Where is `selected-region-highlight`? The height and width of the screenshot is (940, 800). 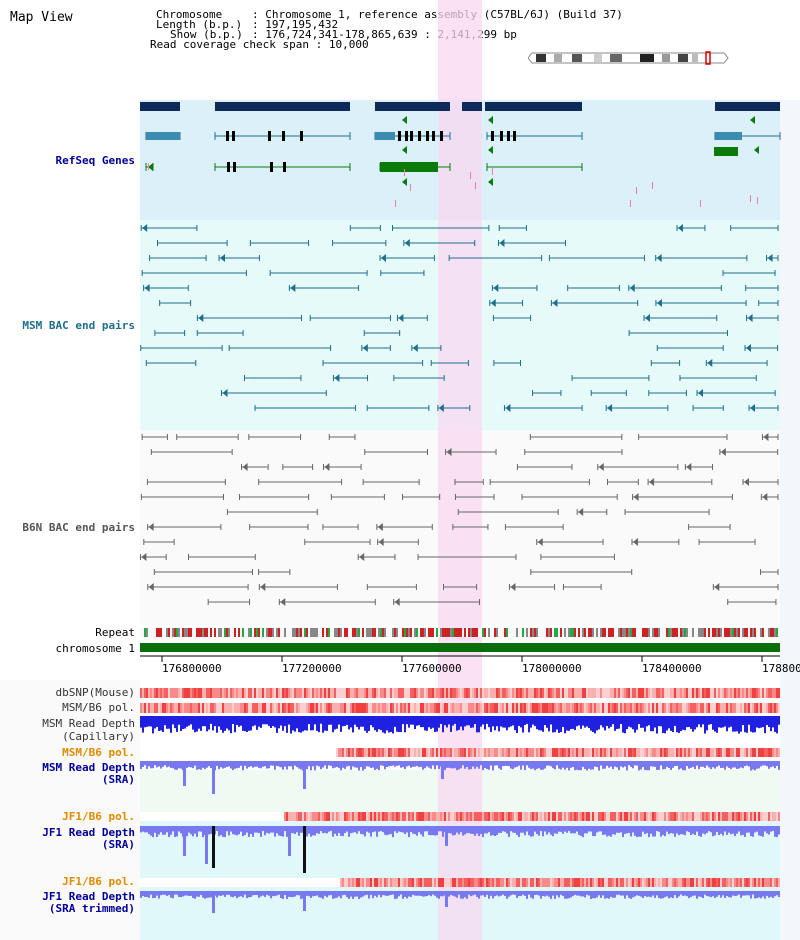 selected-region-highlight is located at coordinates (460, 470).